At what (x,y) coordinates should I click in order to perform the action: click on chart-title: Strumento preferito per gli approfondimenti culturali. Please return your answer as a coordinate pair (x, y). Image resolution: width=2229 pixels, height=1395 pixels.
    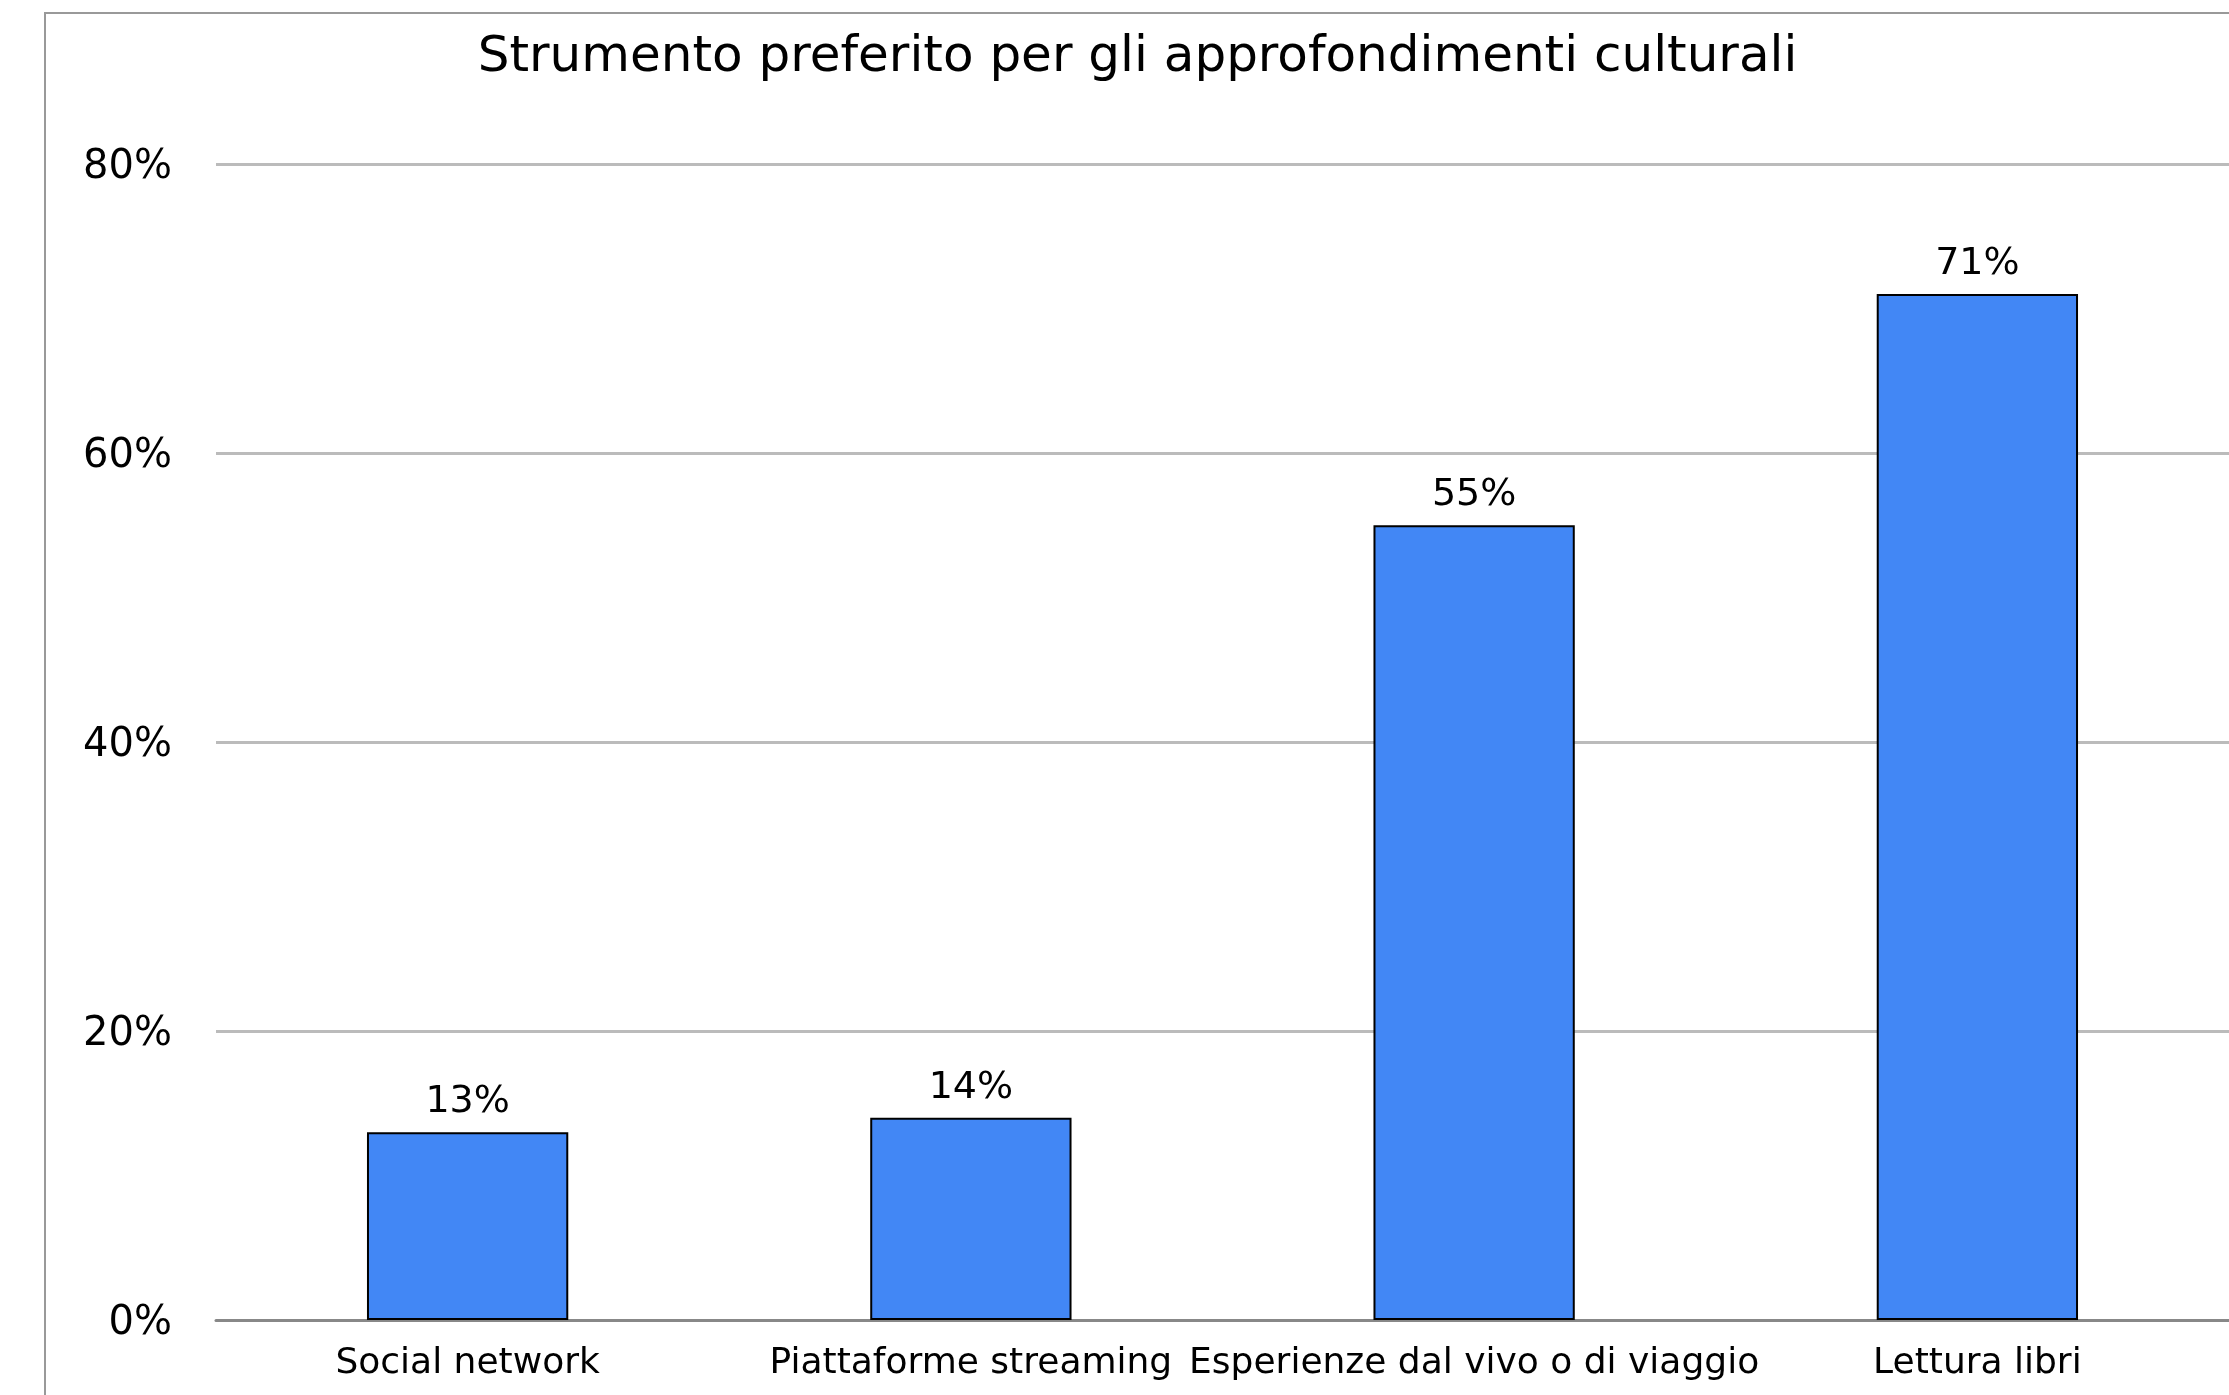
    Looking at the image, I should click on (1137, 54).